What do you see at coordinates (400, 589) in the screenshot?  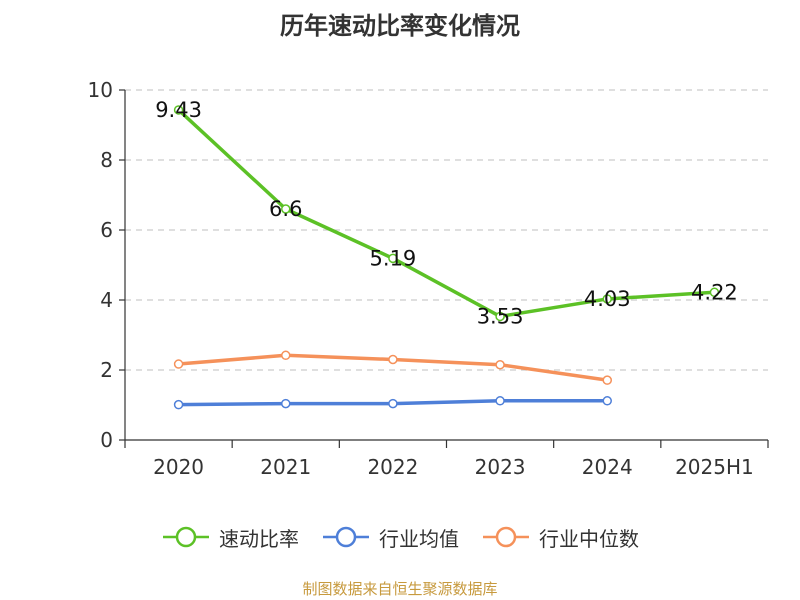 I see `source-note: 制图数据来自恒生聚源数据库` at bounding box center [400, 589].